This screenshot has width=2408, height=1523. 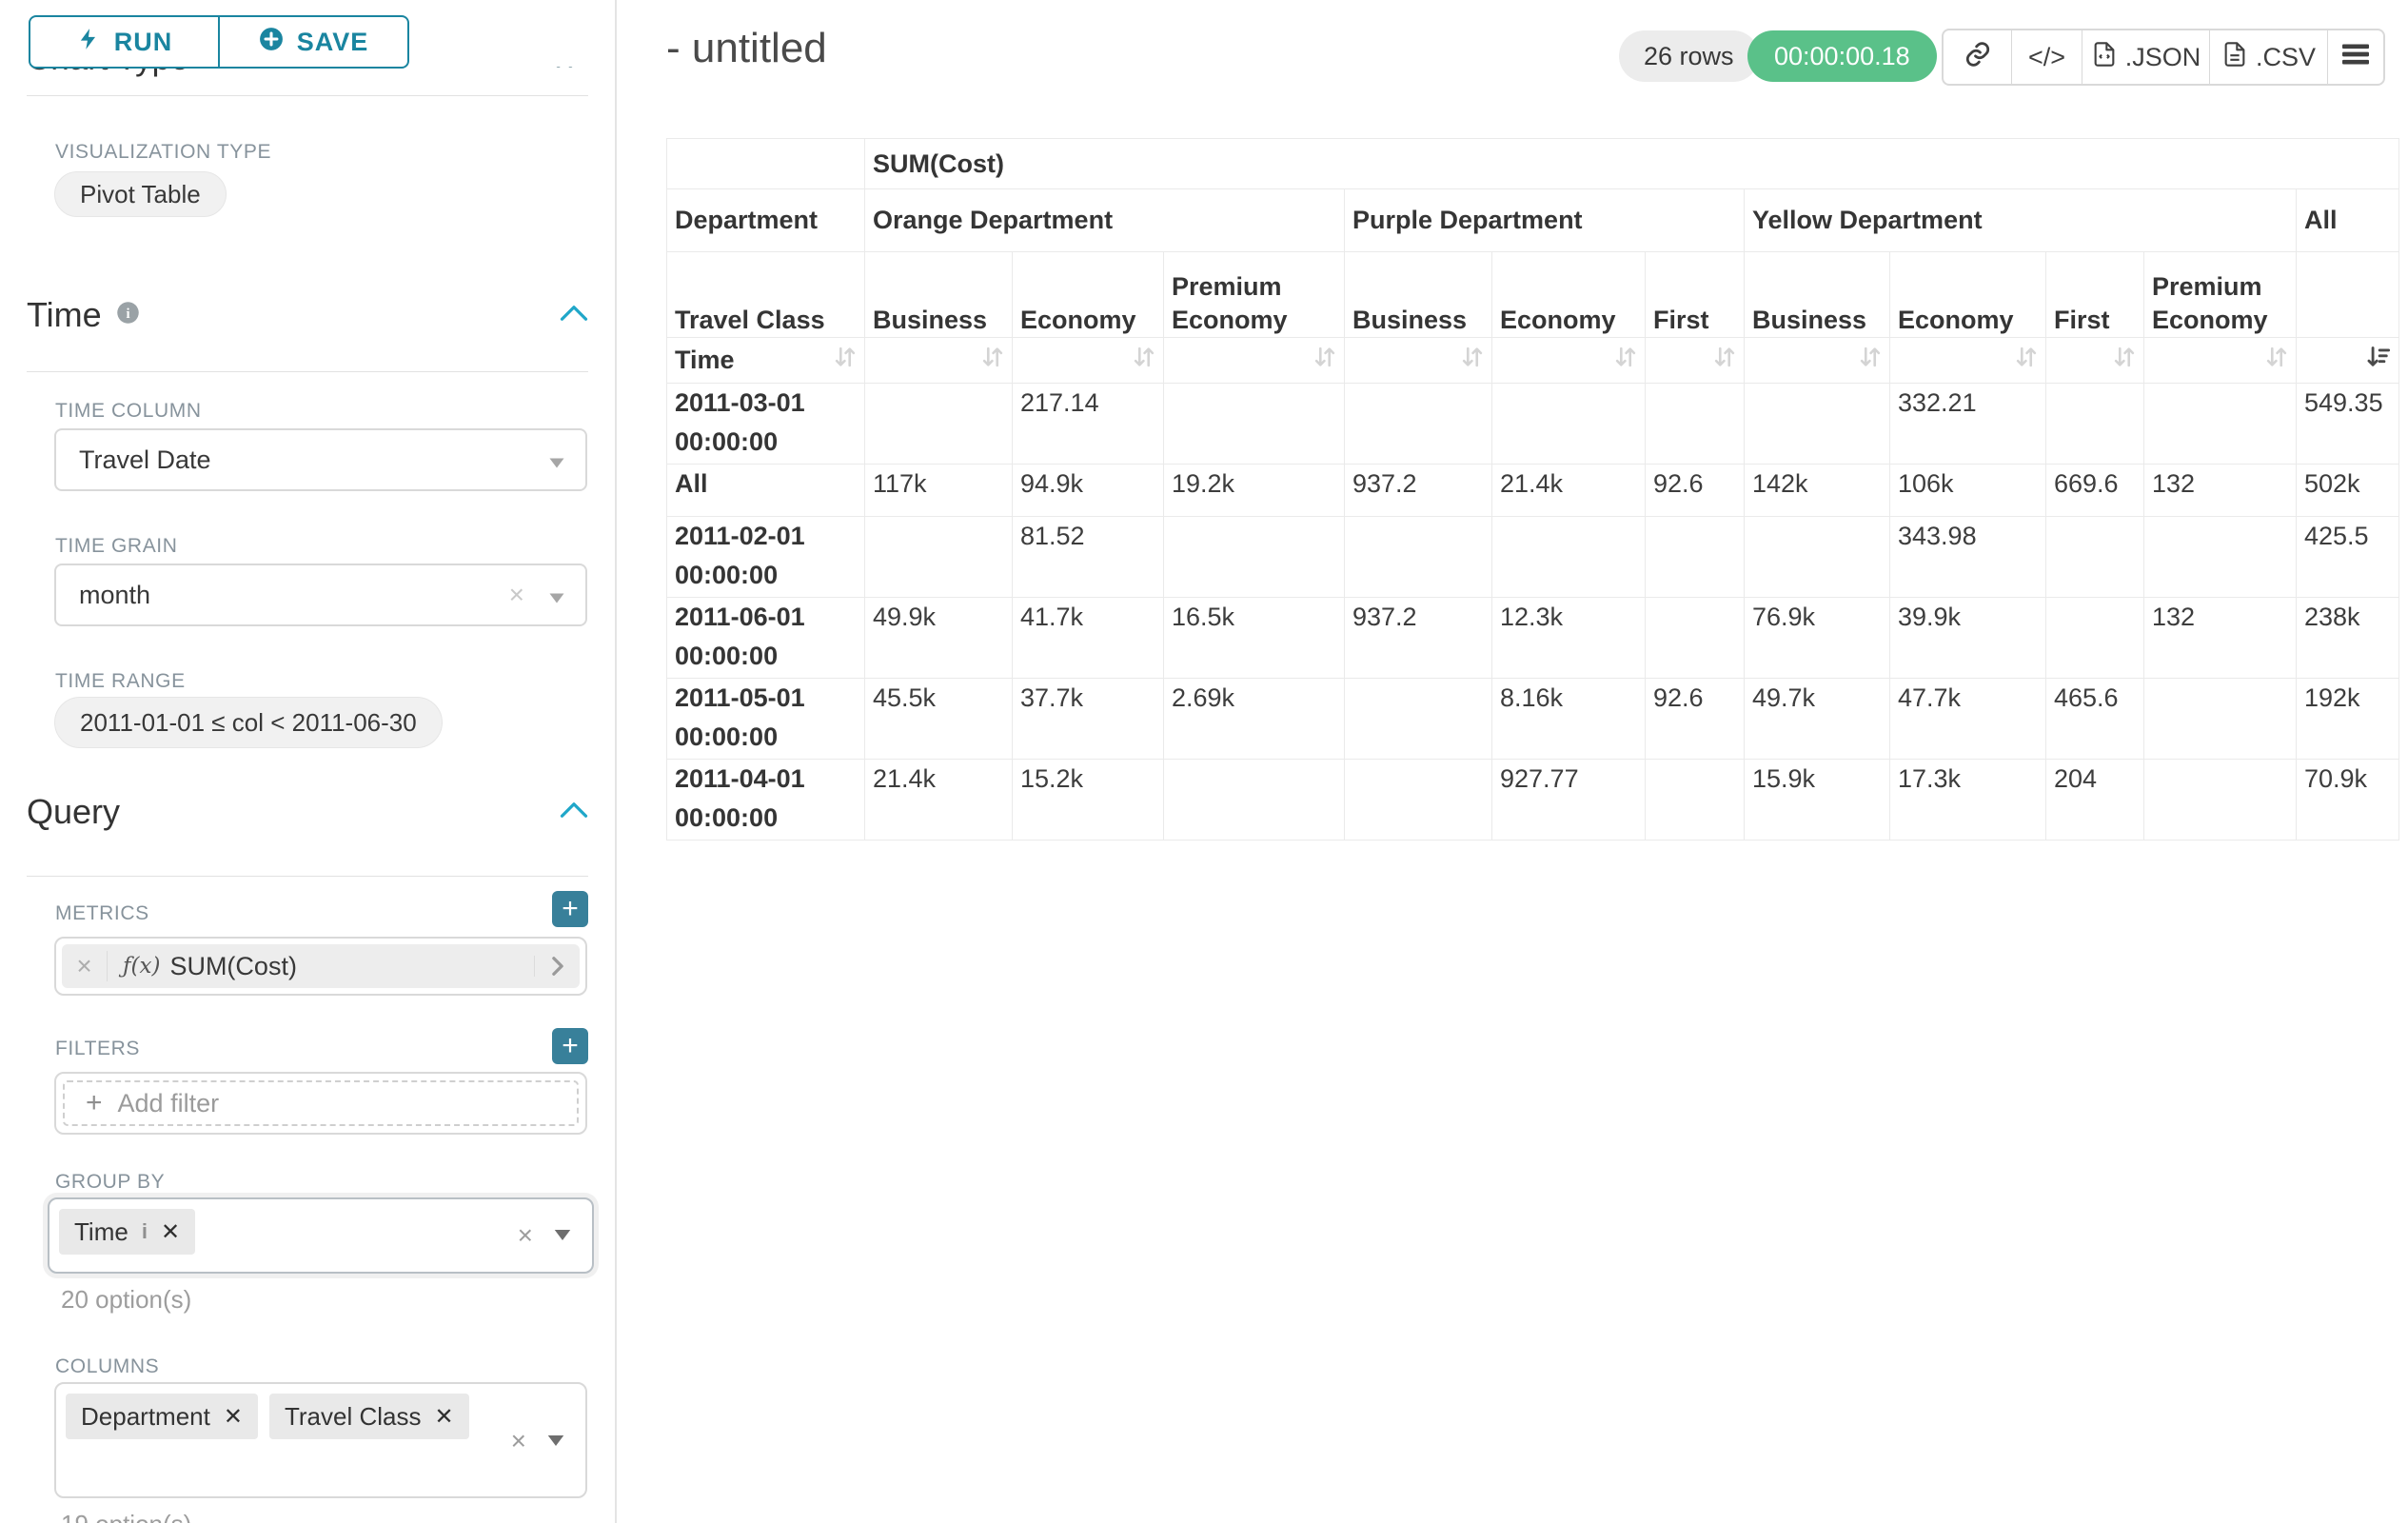 I want to click on add-filter-dropzone: + Add filter, so click(x=321, y=1103).